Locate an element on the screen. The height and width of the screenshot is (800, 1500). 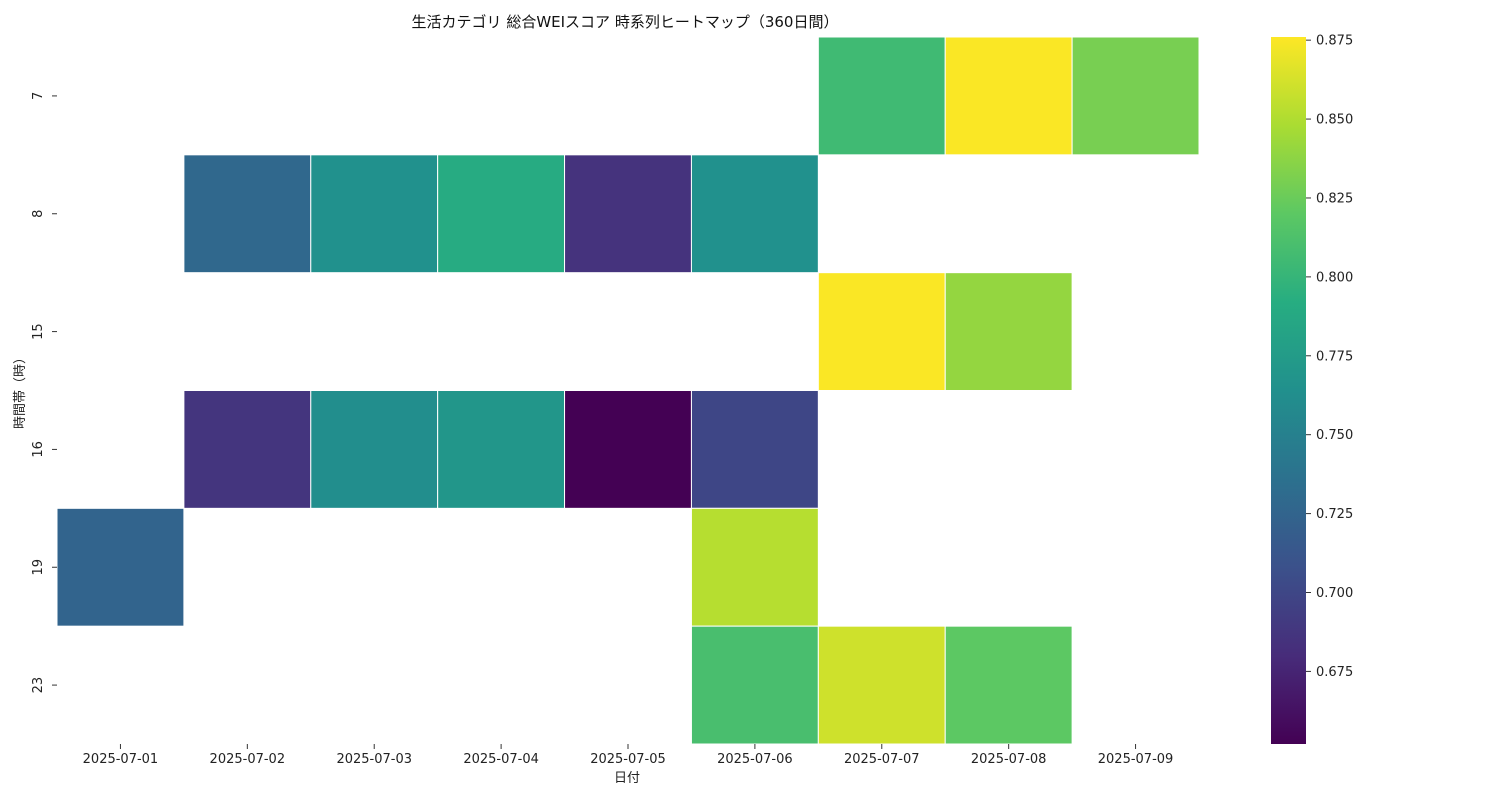
y-axis: 7 8 15 16 19 23 is located at coordinates (44, 393).